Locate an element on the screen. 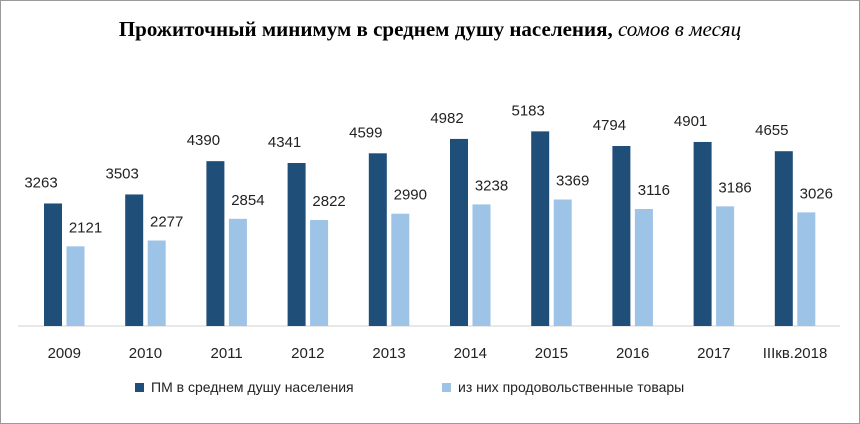  data-label: 2277 is located at coordinates (166, 221).